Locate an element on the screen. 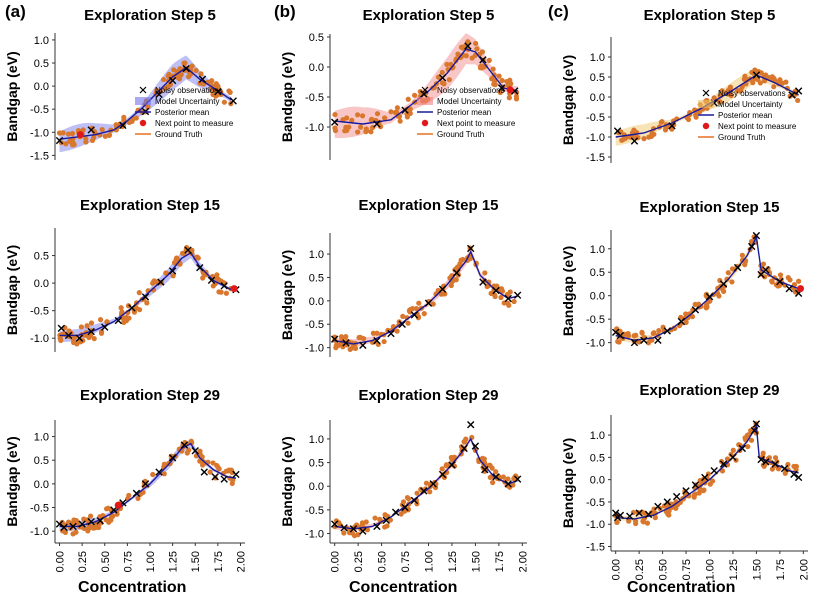 This screenshot has height=599, width=813. x-tick-label: 2.00 is located at coordinates (241, 561).